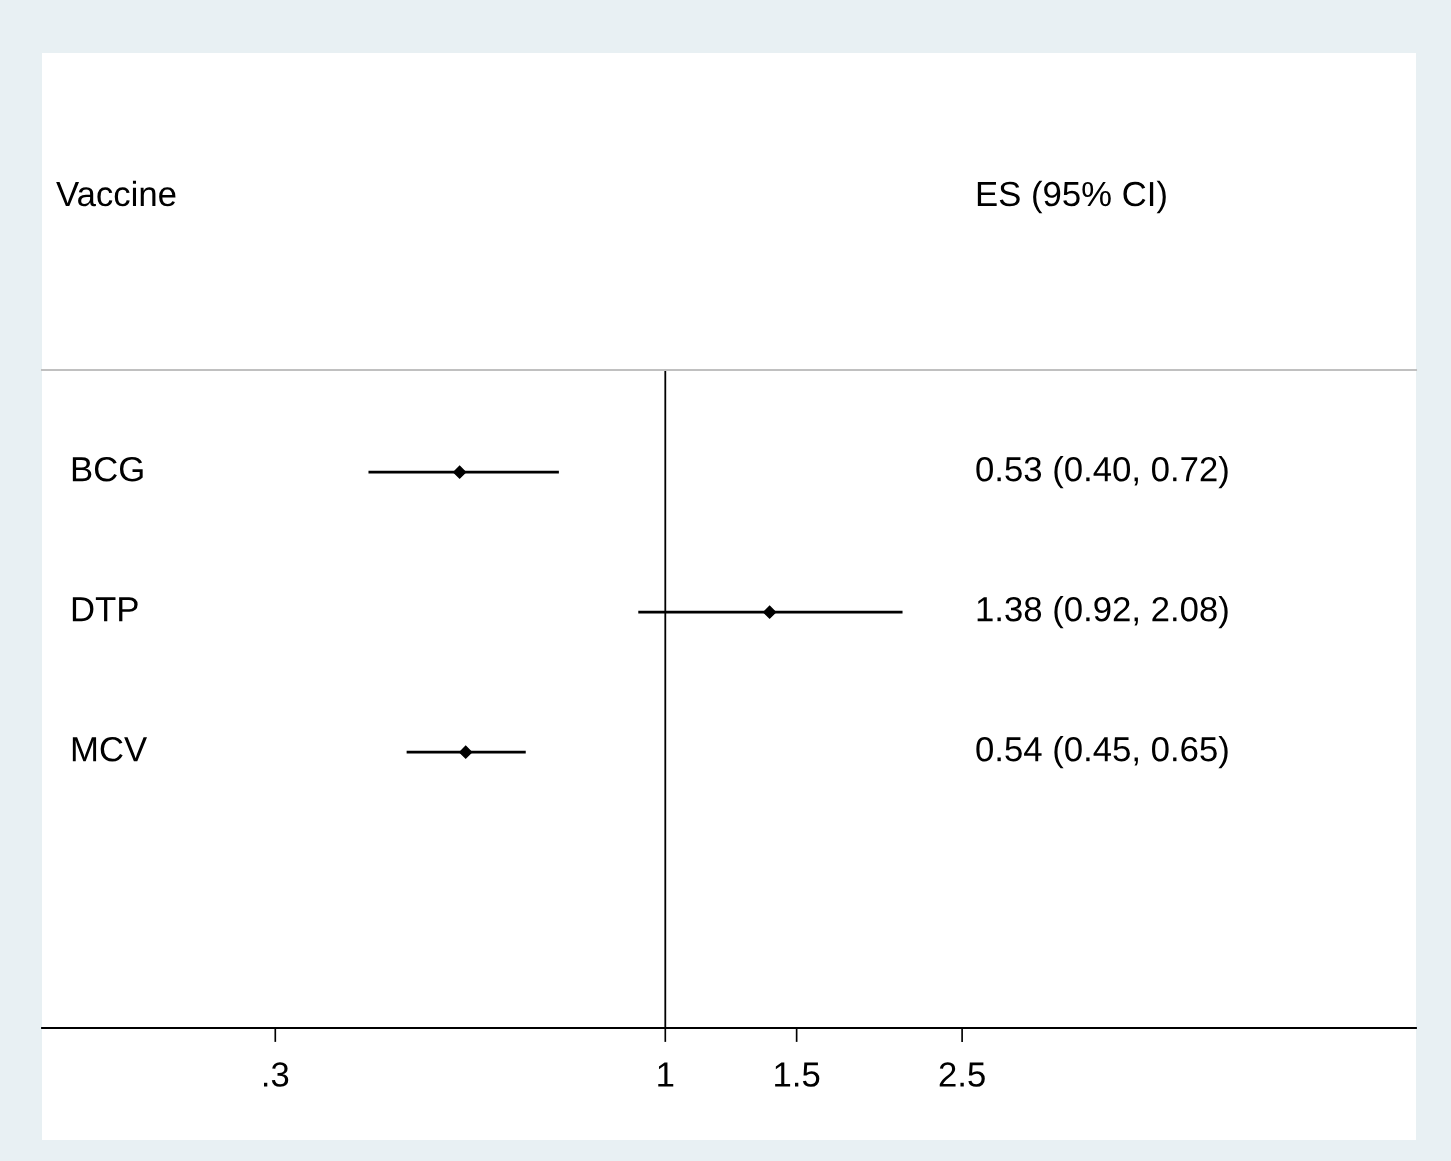 The image size is (1451, 1161). What do you see at coordinates (105, 609) in the screenshot?
I see `y-tick-label: DTP` at bounding box center [105, 609].